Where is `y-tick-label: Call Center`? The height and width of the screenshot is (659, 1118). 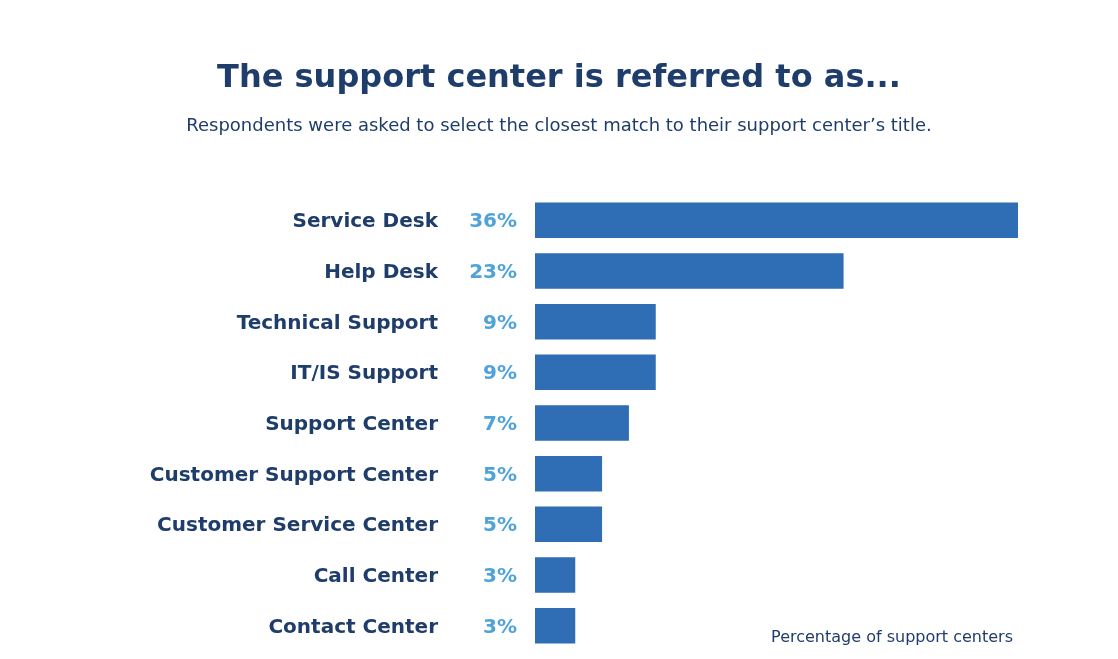 y-tick-label: Call Center is located at coordinates (376, 575).